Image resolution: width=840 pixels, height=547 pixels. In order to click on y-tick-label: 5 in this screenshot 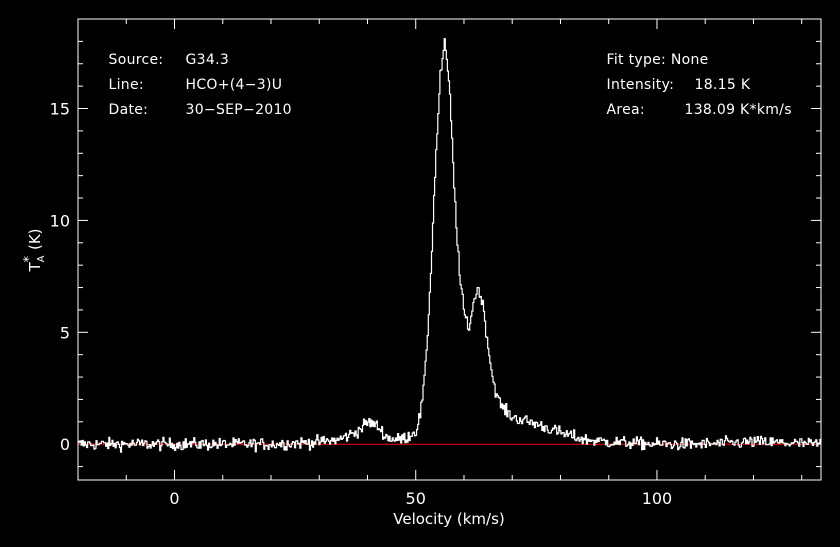, I will do `click(65, 332)`.